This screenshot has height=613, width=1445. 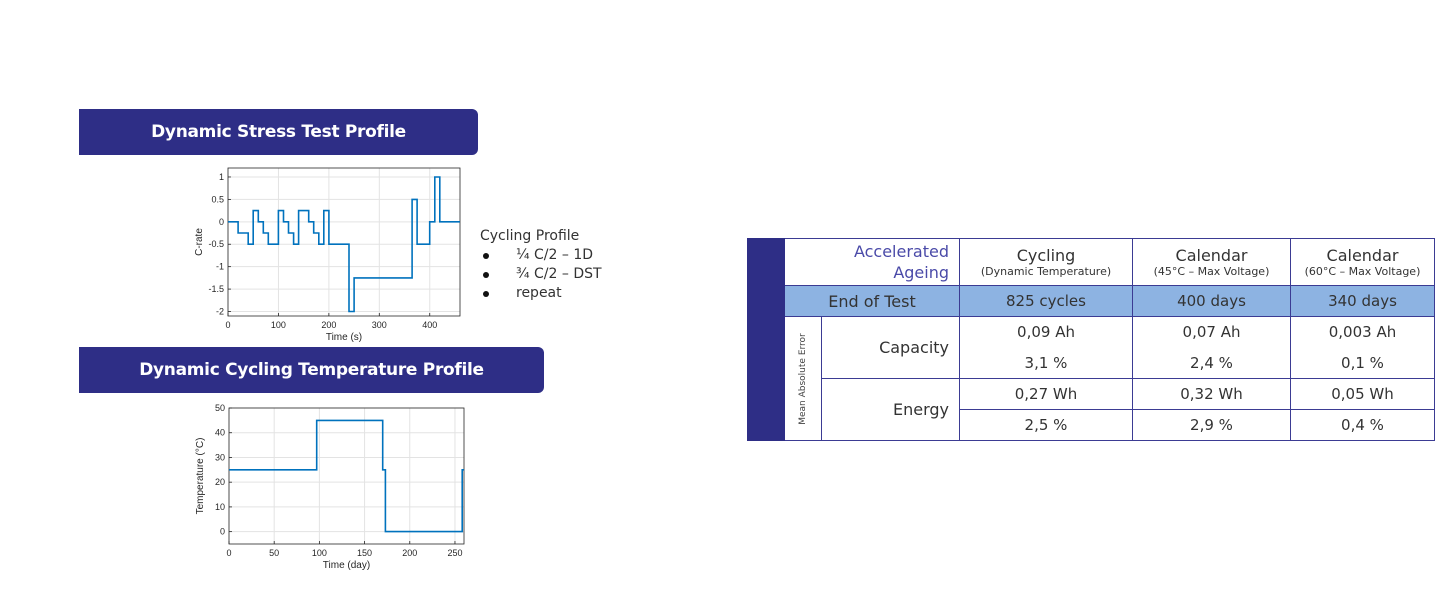 I want to click on y-tick-label: -1.5, so click(x=216, y=289).